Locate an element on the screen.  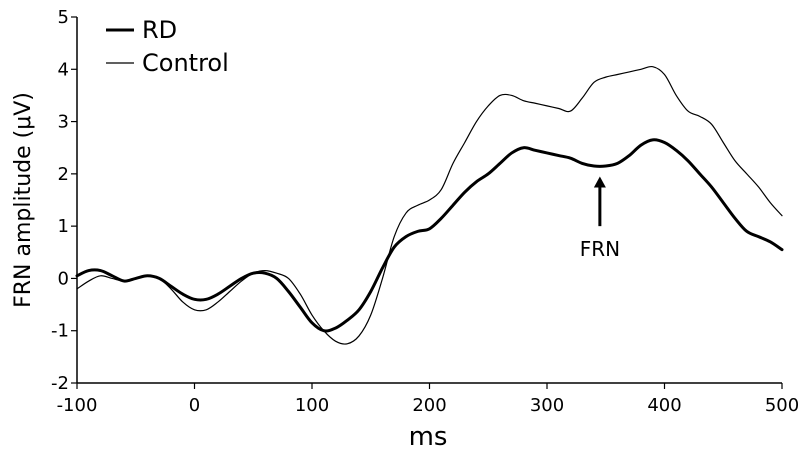
x-tick-label: 100 is located at coordinates (312, 405).